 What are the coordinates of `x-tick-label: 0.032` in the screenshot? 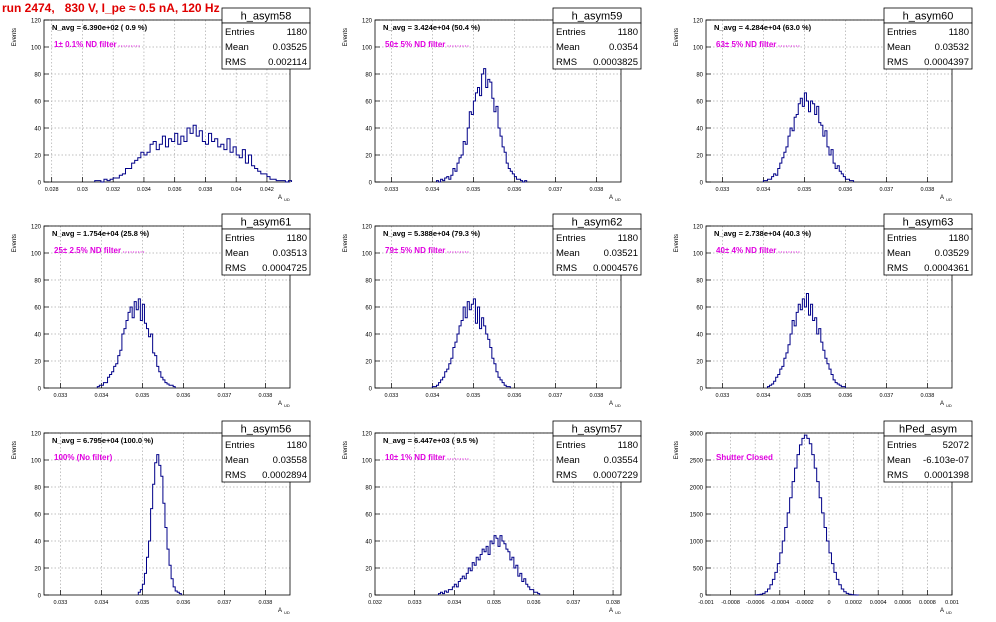 It's located at (375, 603).